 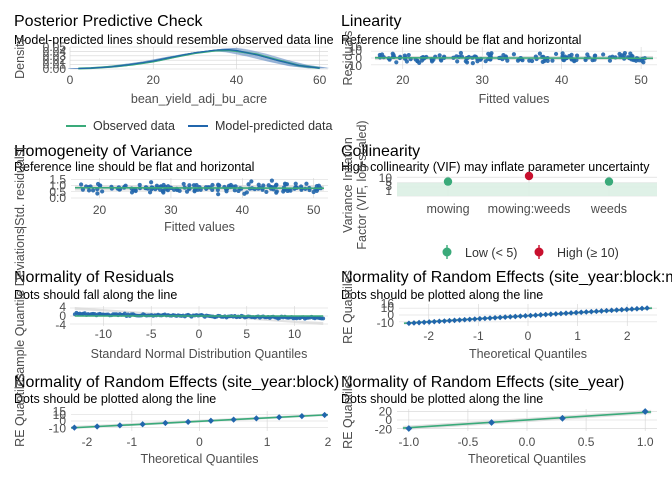 What do you see at coordinates (199, 421) in the screenshot?
I see `re2-reference-line` at bounding box center [199, 421].